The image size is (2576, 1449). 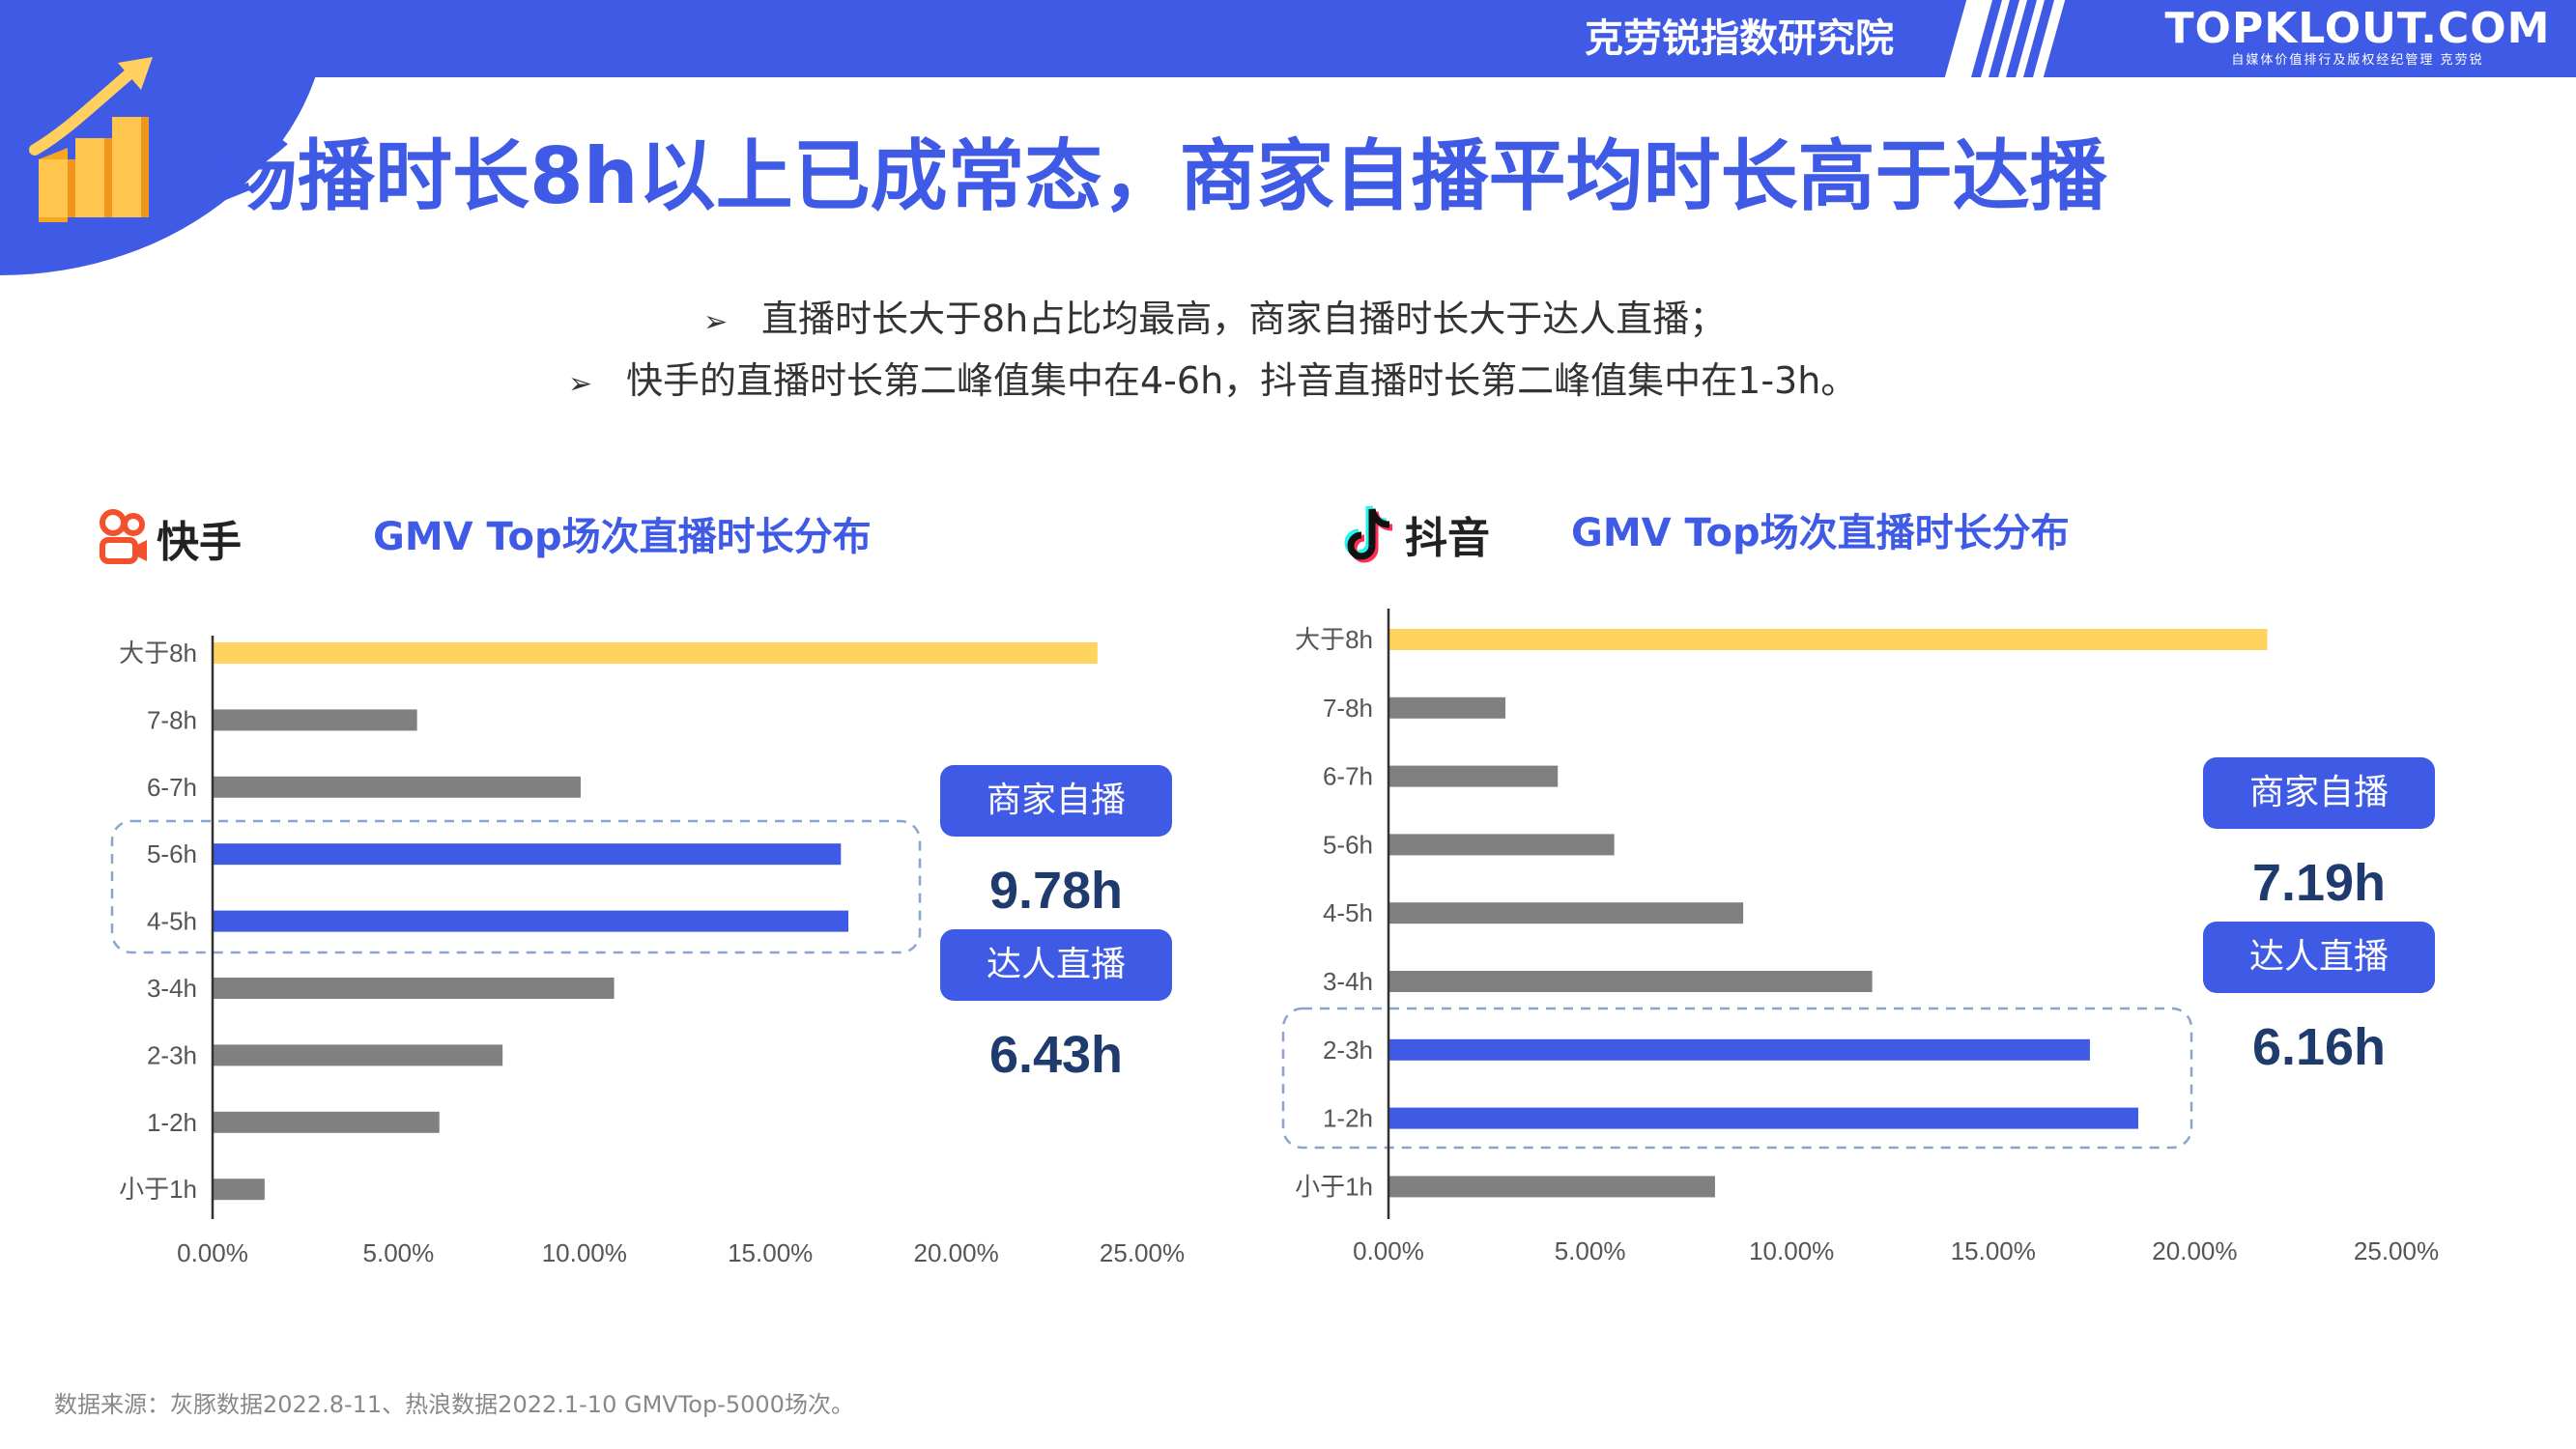 I want to click on kuaishou-category-label: 6-7h, so click(x=172, y=787).